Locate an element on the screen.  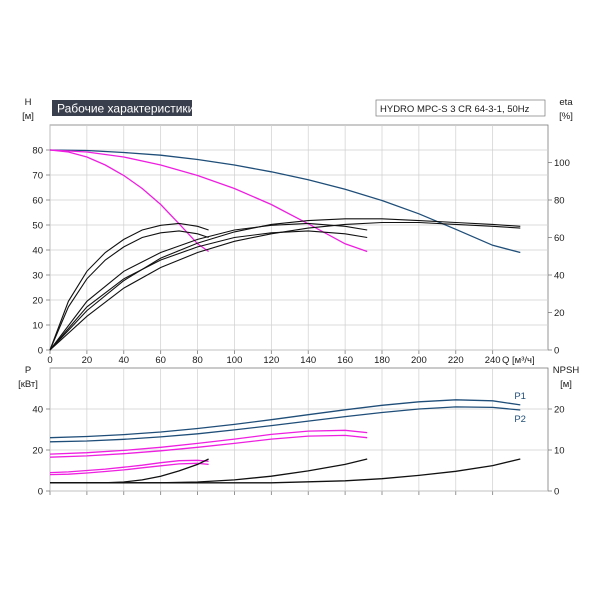
x-tick-label: 220 is located at coordinates (456, 360).